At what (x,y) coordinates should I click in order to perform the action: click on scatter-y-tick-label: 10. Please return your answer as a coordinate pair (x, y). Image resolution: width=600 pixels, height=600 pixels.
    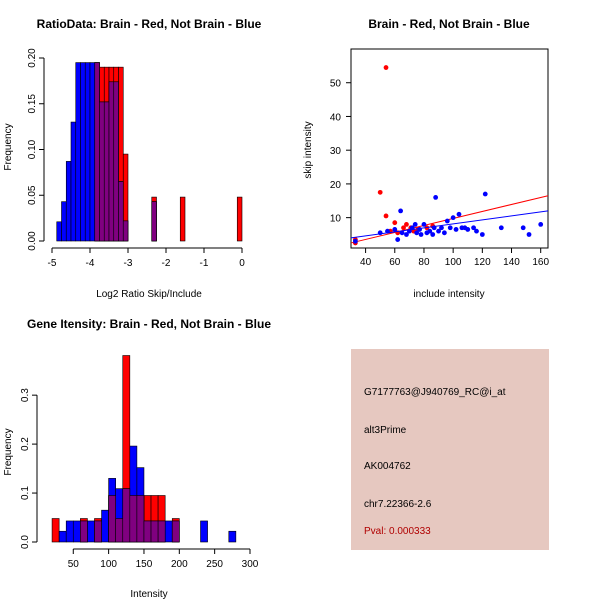
    Looking at the image, I should click on (336, 219).